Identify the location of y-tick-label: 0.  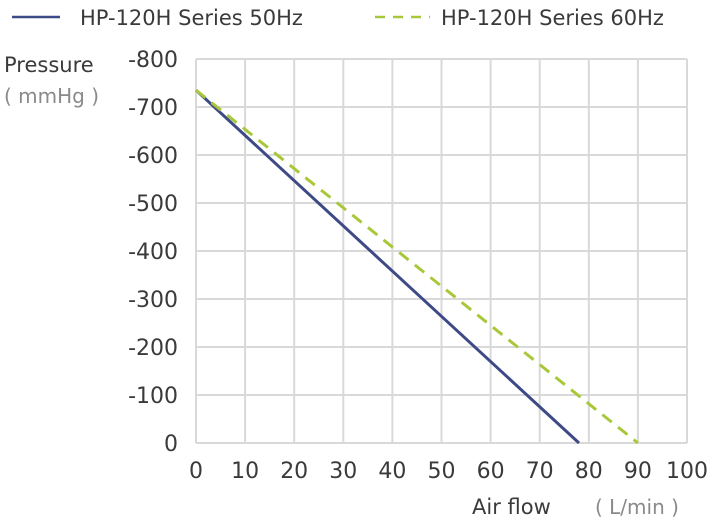
(171, 444).